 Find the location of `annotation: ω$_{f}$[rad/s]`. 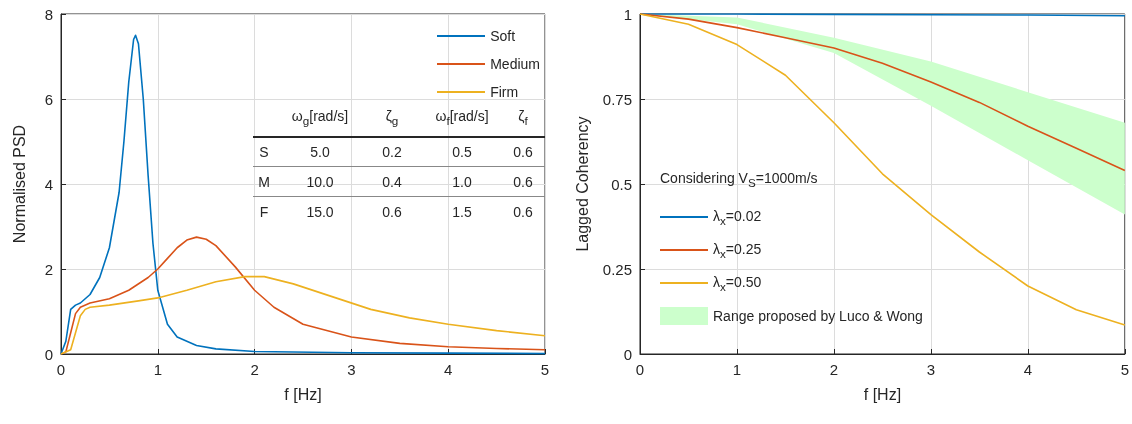

annotation: ω$_{f}$[rad/s] is located at coordinates (462, 117).